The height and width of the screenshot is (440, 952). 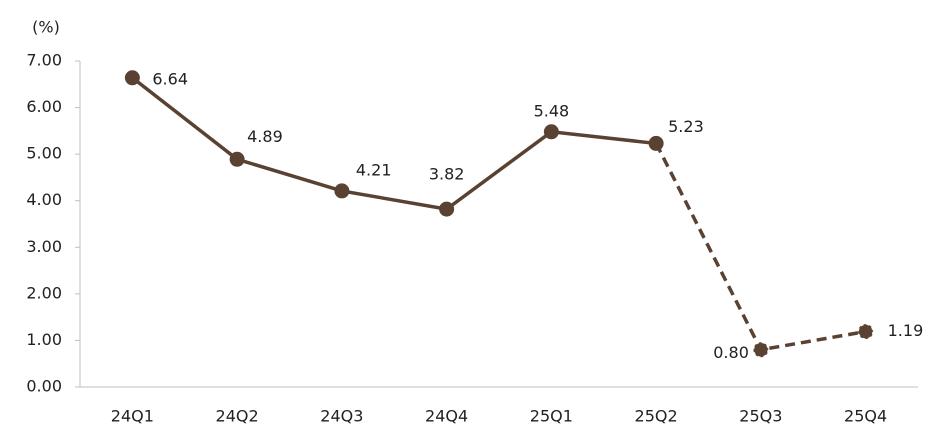 I want to click on x-tick-label: 24Q2, so click(x=237, y=416).